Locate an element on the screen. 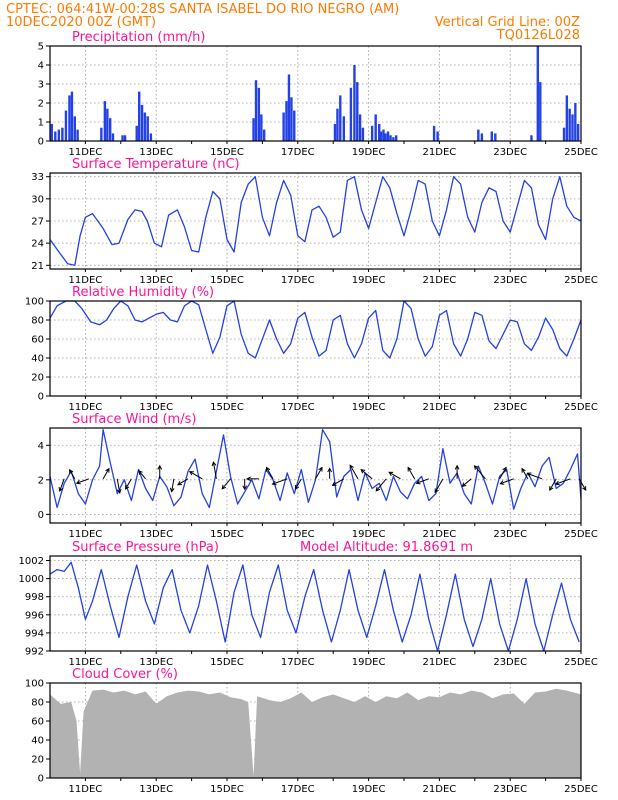 The width and height of the screenshot is (618, 800). temp-line is located at coordinates (315, 221).